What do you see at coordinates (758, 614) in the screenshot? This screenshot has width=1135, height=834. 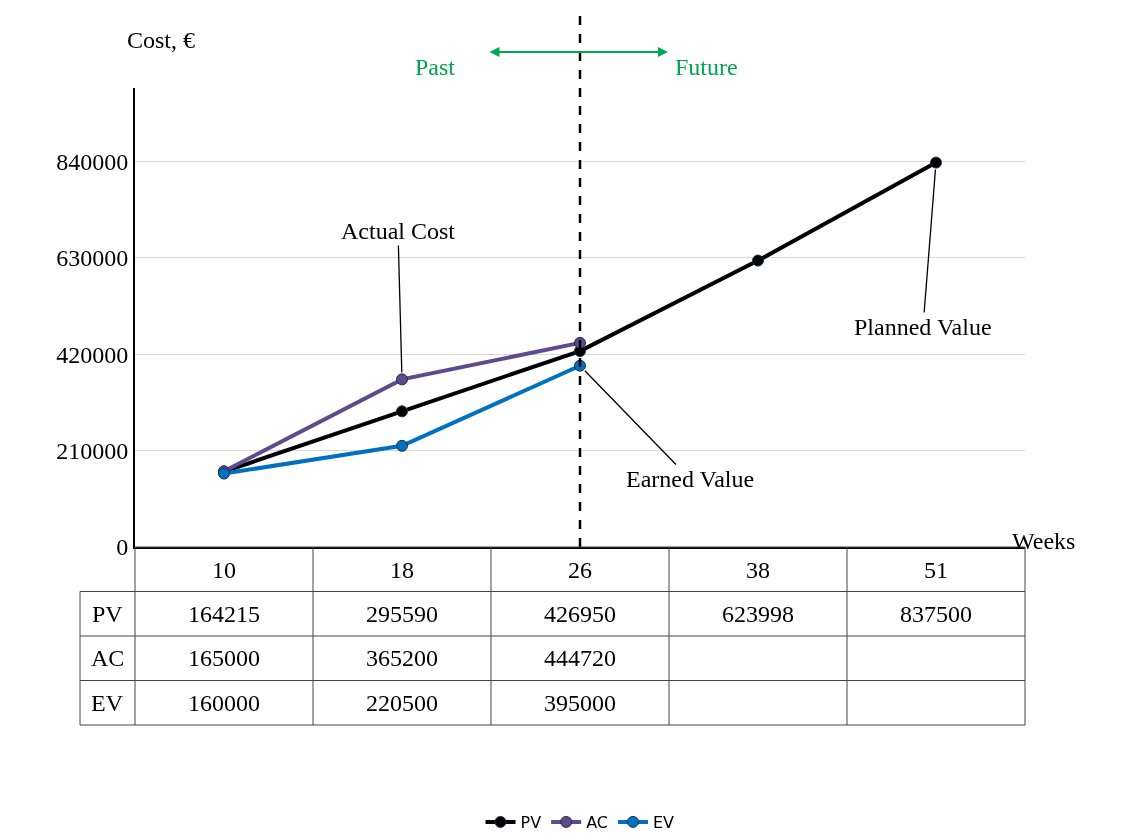 I see `data-label: 623998` at bounding box center [758, 614].